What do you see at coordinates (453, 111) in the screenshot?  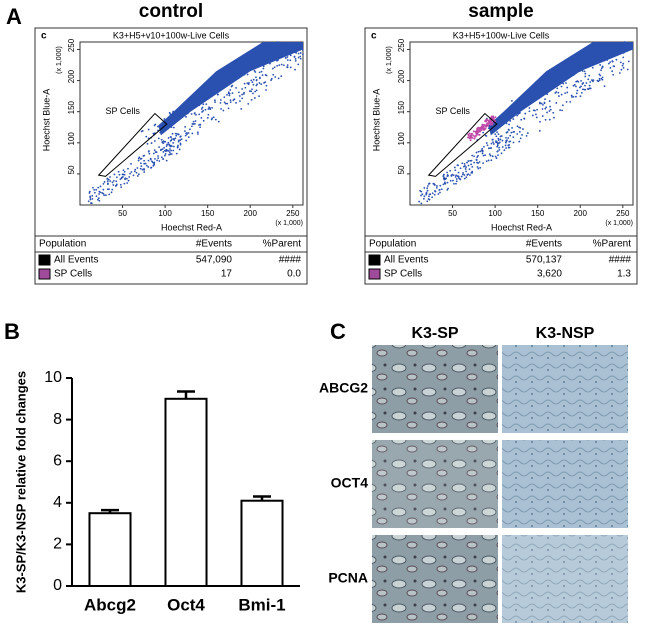 I see `gate-label: SP Cells` at bounding box center [453, 111].